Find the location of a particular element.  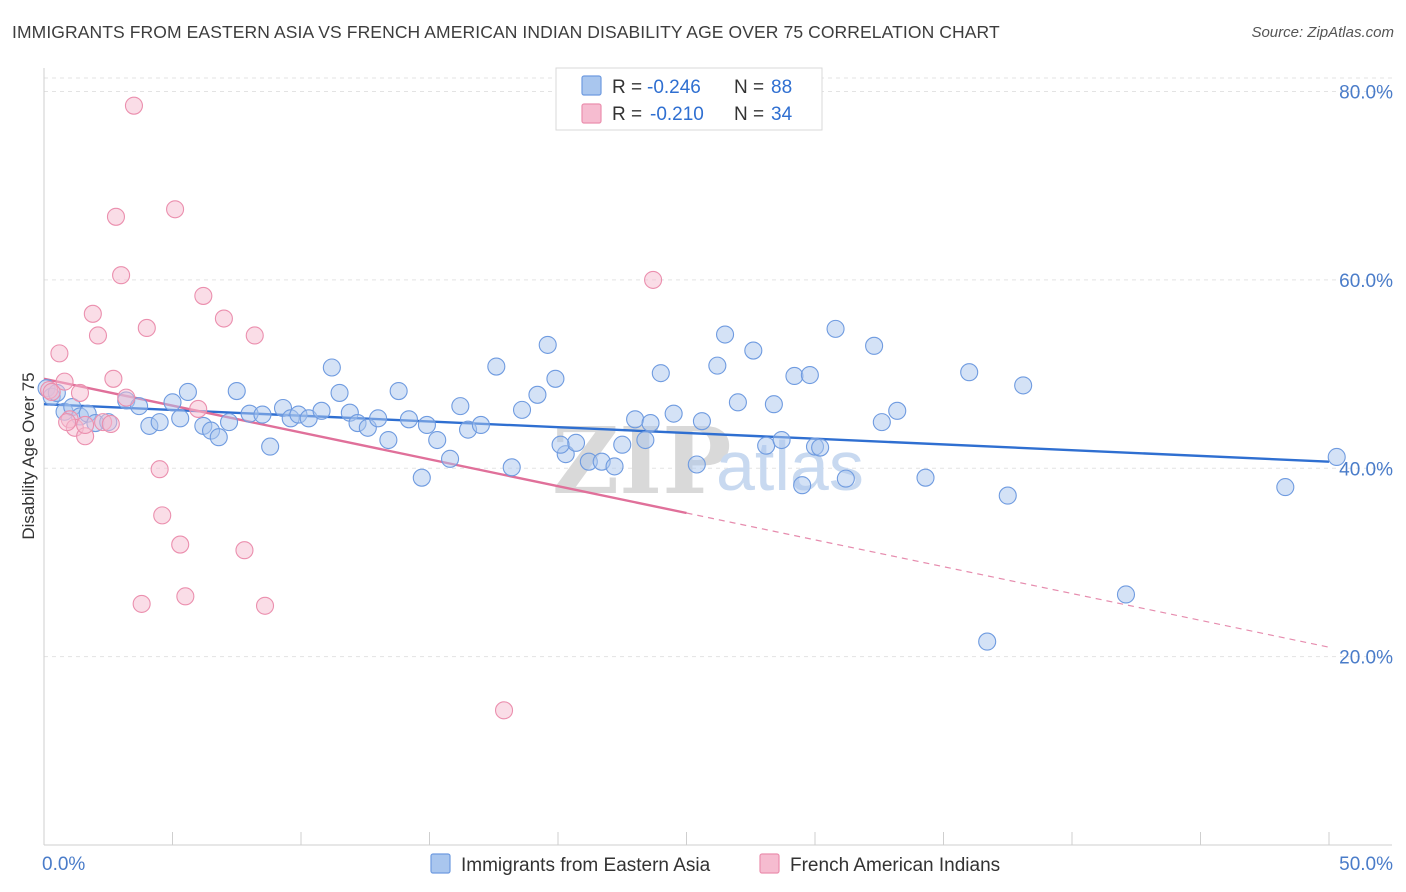

legend-r-label-1: R = is located at coordinates (627, 87).